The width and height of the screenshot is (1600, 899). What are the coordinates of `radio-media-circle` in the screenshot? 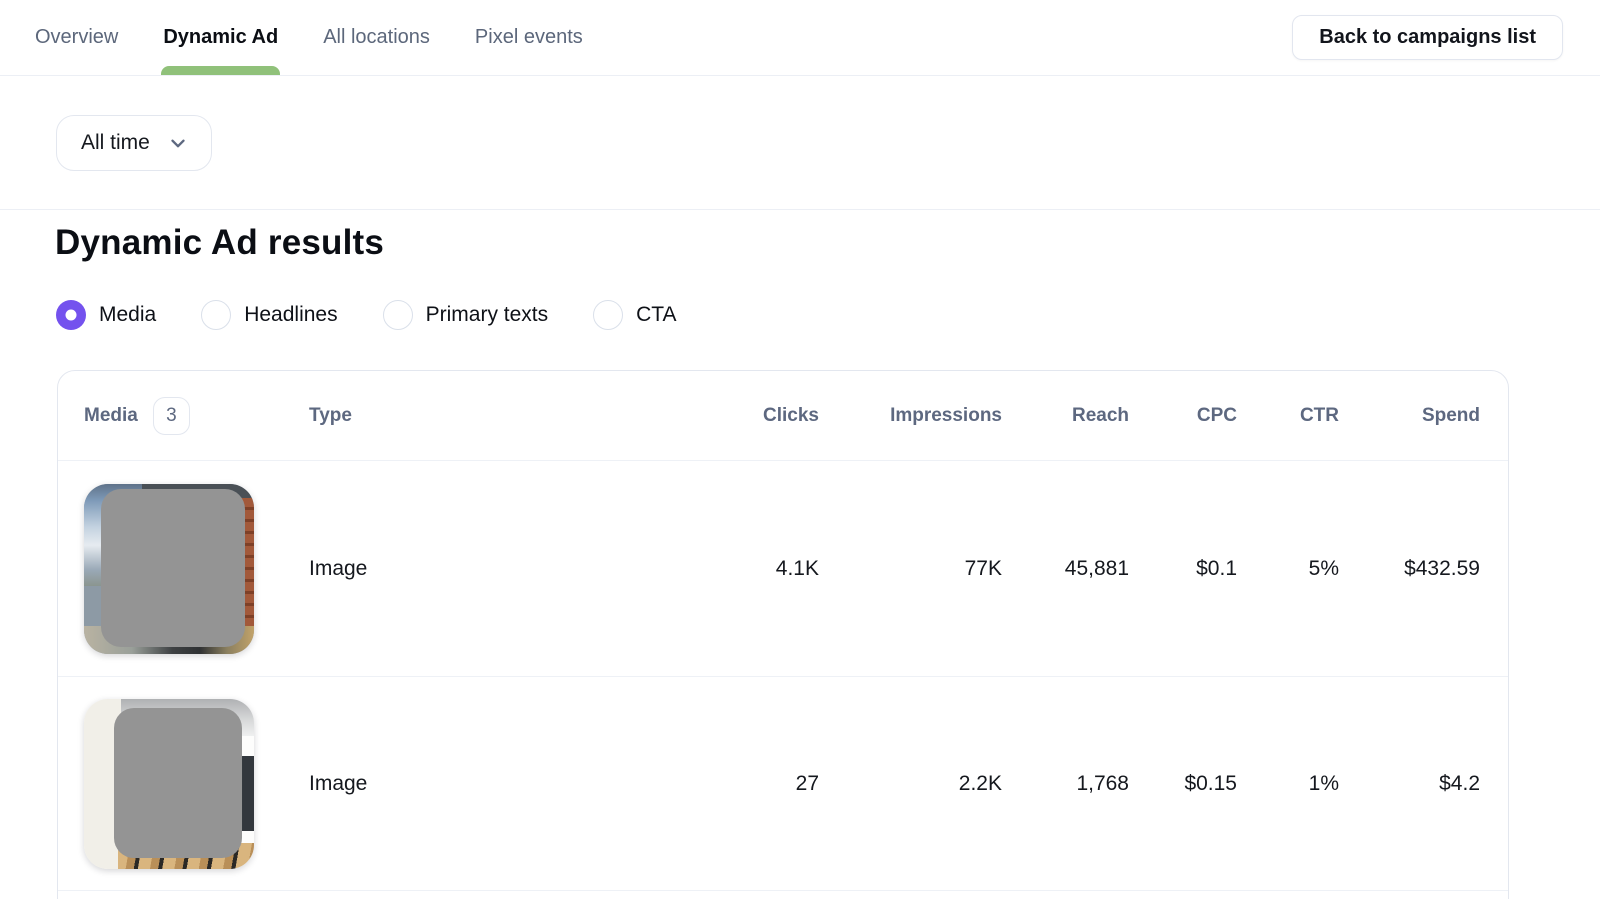 It's located at (71, 315).